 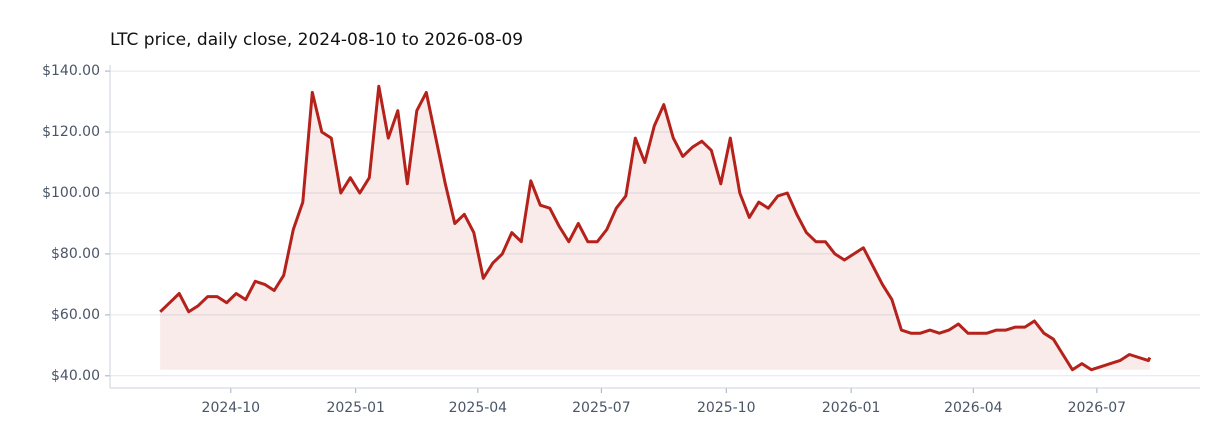 I want to click on x-tick-label: 2025-04, so click(x=478, y=408).